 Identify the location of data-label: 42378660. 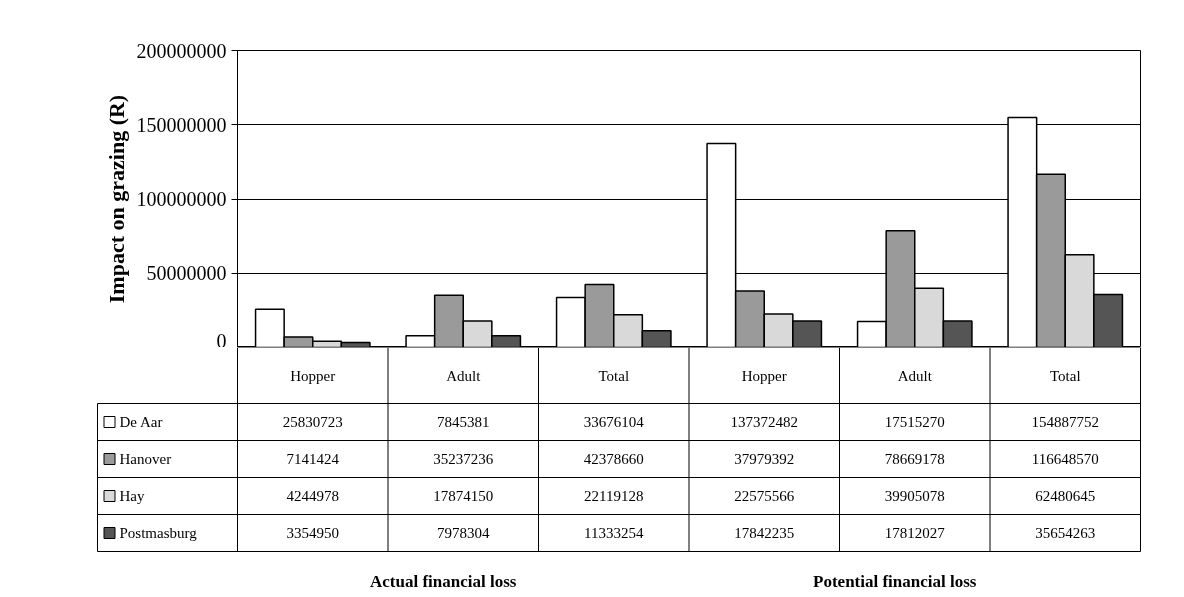
(613, 459).